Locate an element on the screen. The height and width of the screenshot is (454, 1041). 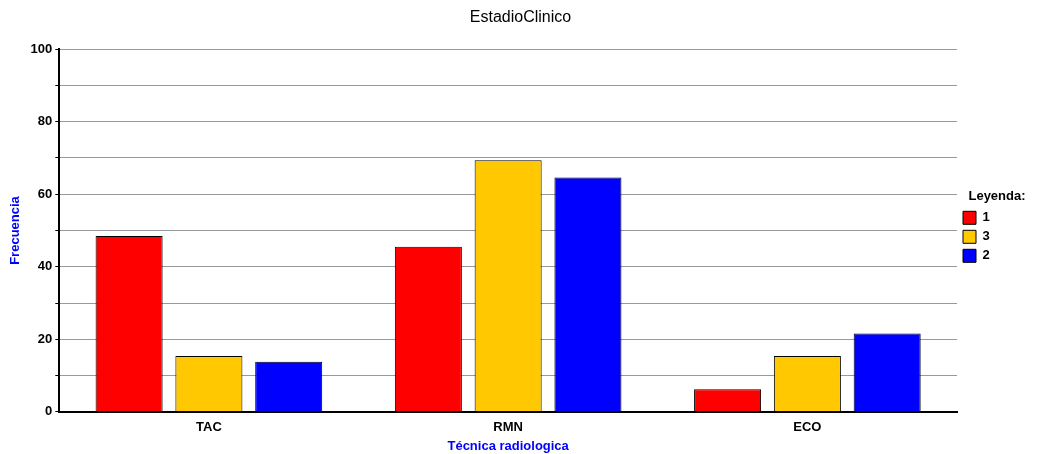
x-tick-label: RMN is located at coordinates (508, 427).